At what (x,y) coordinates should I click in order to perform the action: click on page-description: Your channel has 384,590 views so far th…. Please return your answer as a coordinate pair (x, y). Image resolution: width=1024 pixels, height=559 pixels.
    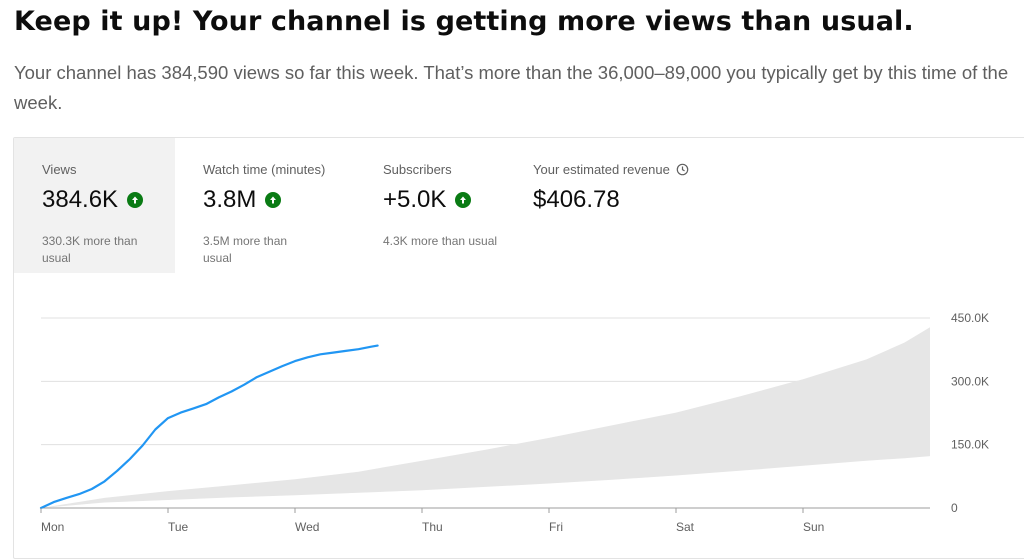
    Looking at the image, I should click on (511, 87).